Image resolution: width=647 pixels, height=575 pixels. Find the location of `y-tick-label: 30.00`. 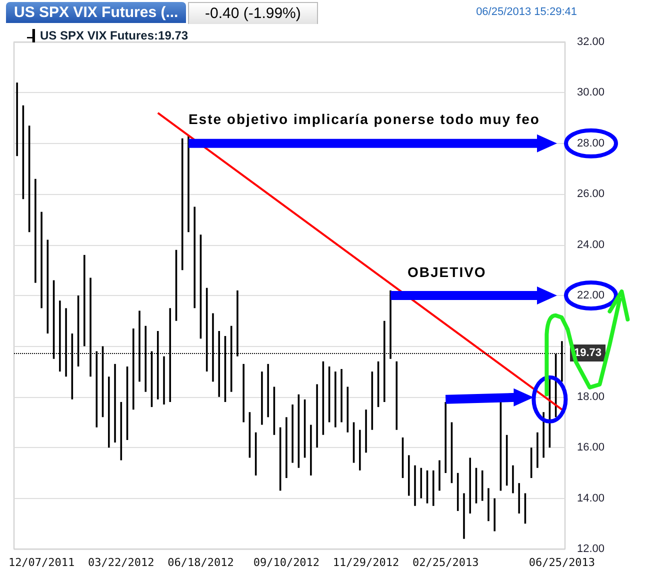

y-tick-label: 30.00 is located at coordinates (591, 92).